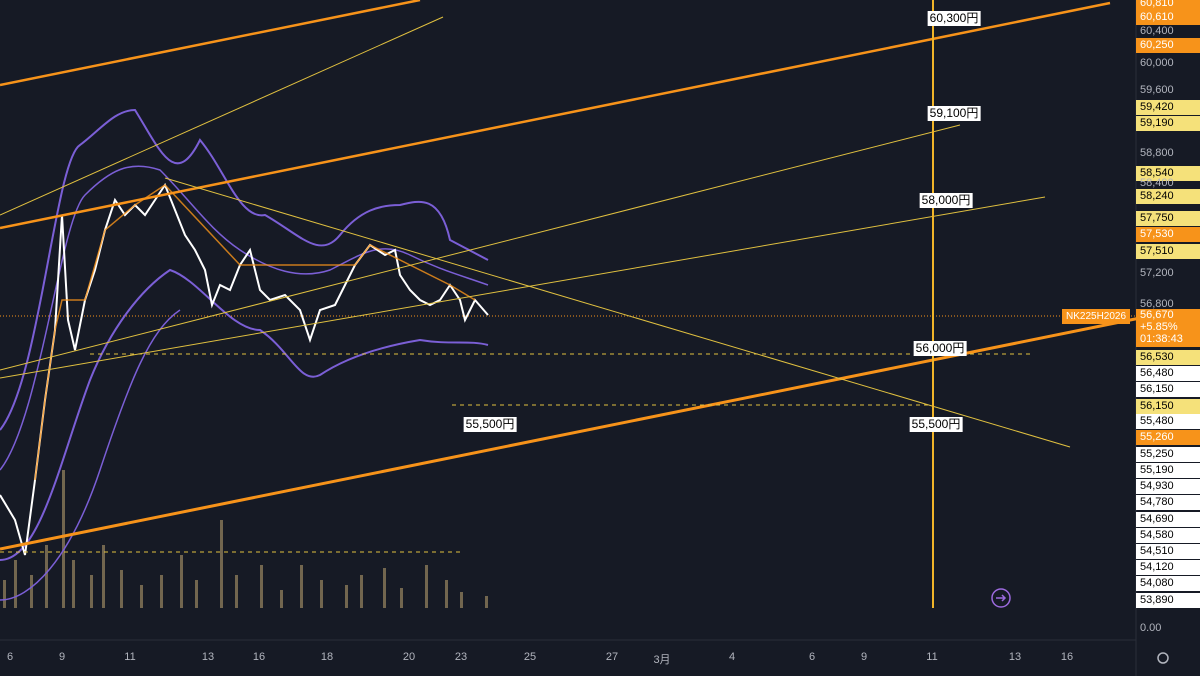 The width and height of the screenshot is (1200, 676). Describe the element at coordinates (245, 539) in the screenshot. I see `volume-bars` at that location.